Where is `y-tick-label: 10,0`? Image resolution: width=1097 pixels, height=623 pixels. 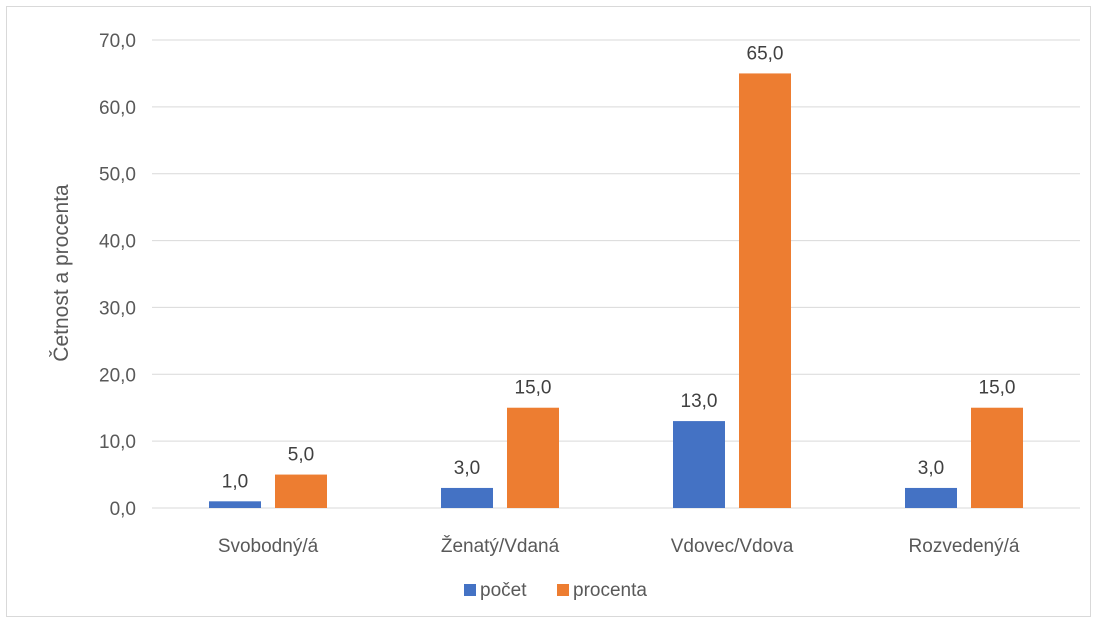
y-tick-label: 10,0 is located at coordinates (117, 442).